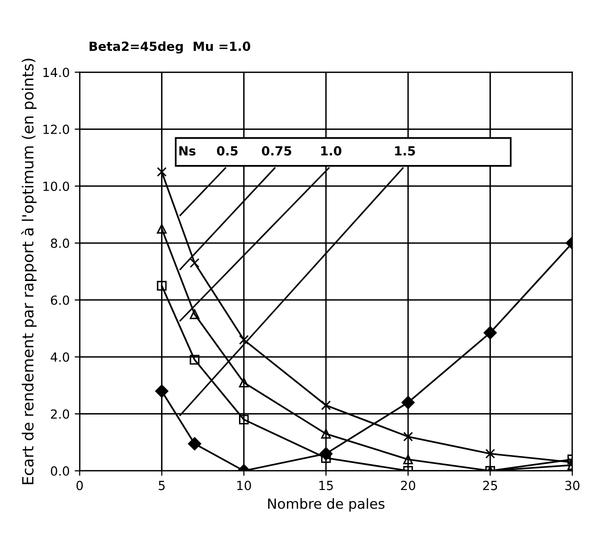  Describe the element at coordinates (277, 151) in the screenshot. I see `text: 0.75` at that location.